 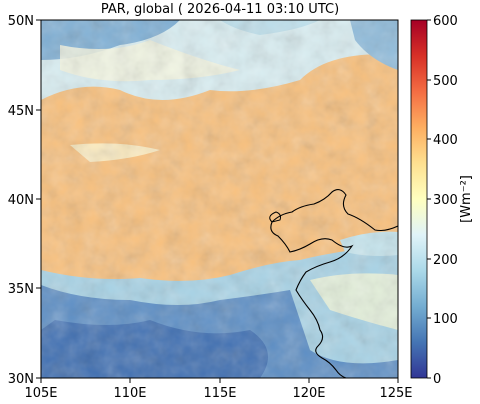 What do you see at coordinates (466, 199) in the screenshot?
I see `colorbar-unit-label: [Wm⁻²]` at bounding box center [466, 199].